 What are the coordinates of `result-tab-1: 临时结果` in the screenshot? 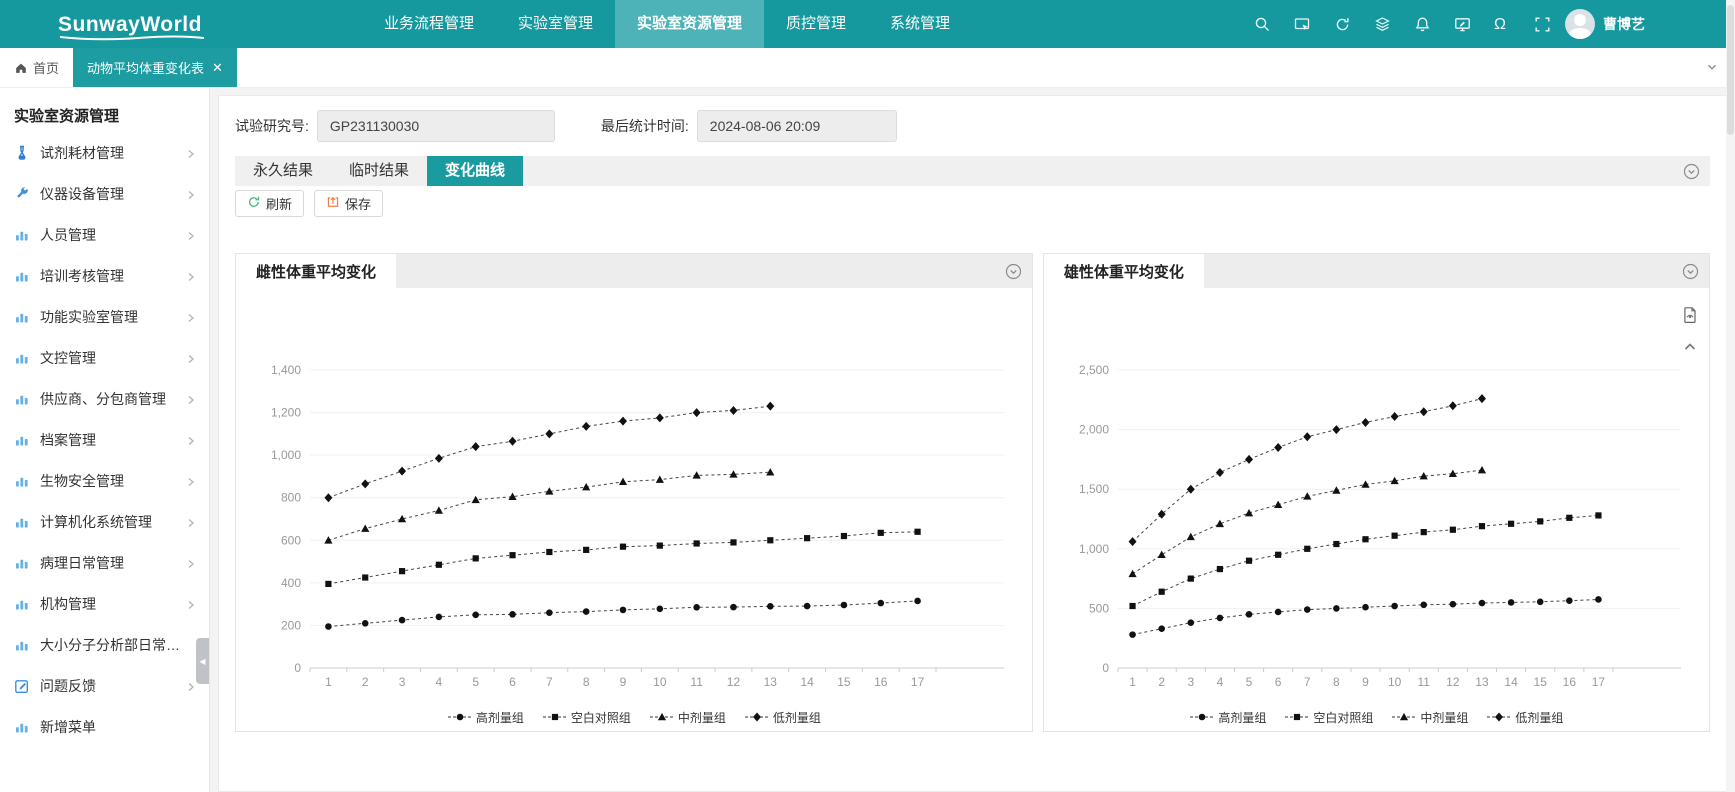 It's located at (379, 170).